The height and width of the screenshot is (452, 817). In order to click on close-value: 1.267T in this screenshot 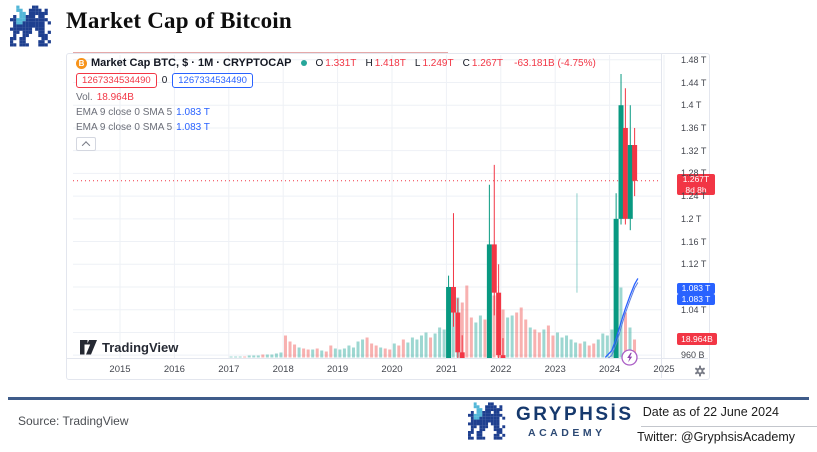, I will do `click(487, 63)`.